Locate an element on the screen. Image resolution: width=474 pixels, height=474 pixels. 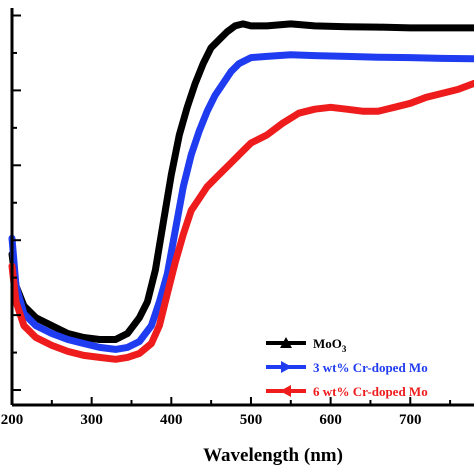
x-tick-label: 600 is located at coordinates (330, 420).